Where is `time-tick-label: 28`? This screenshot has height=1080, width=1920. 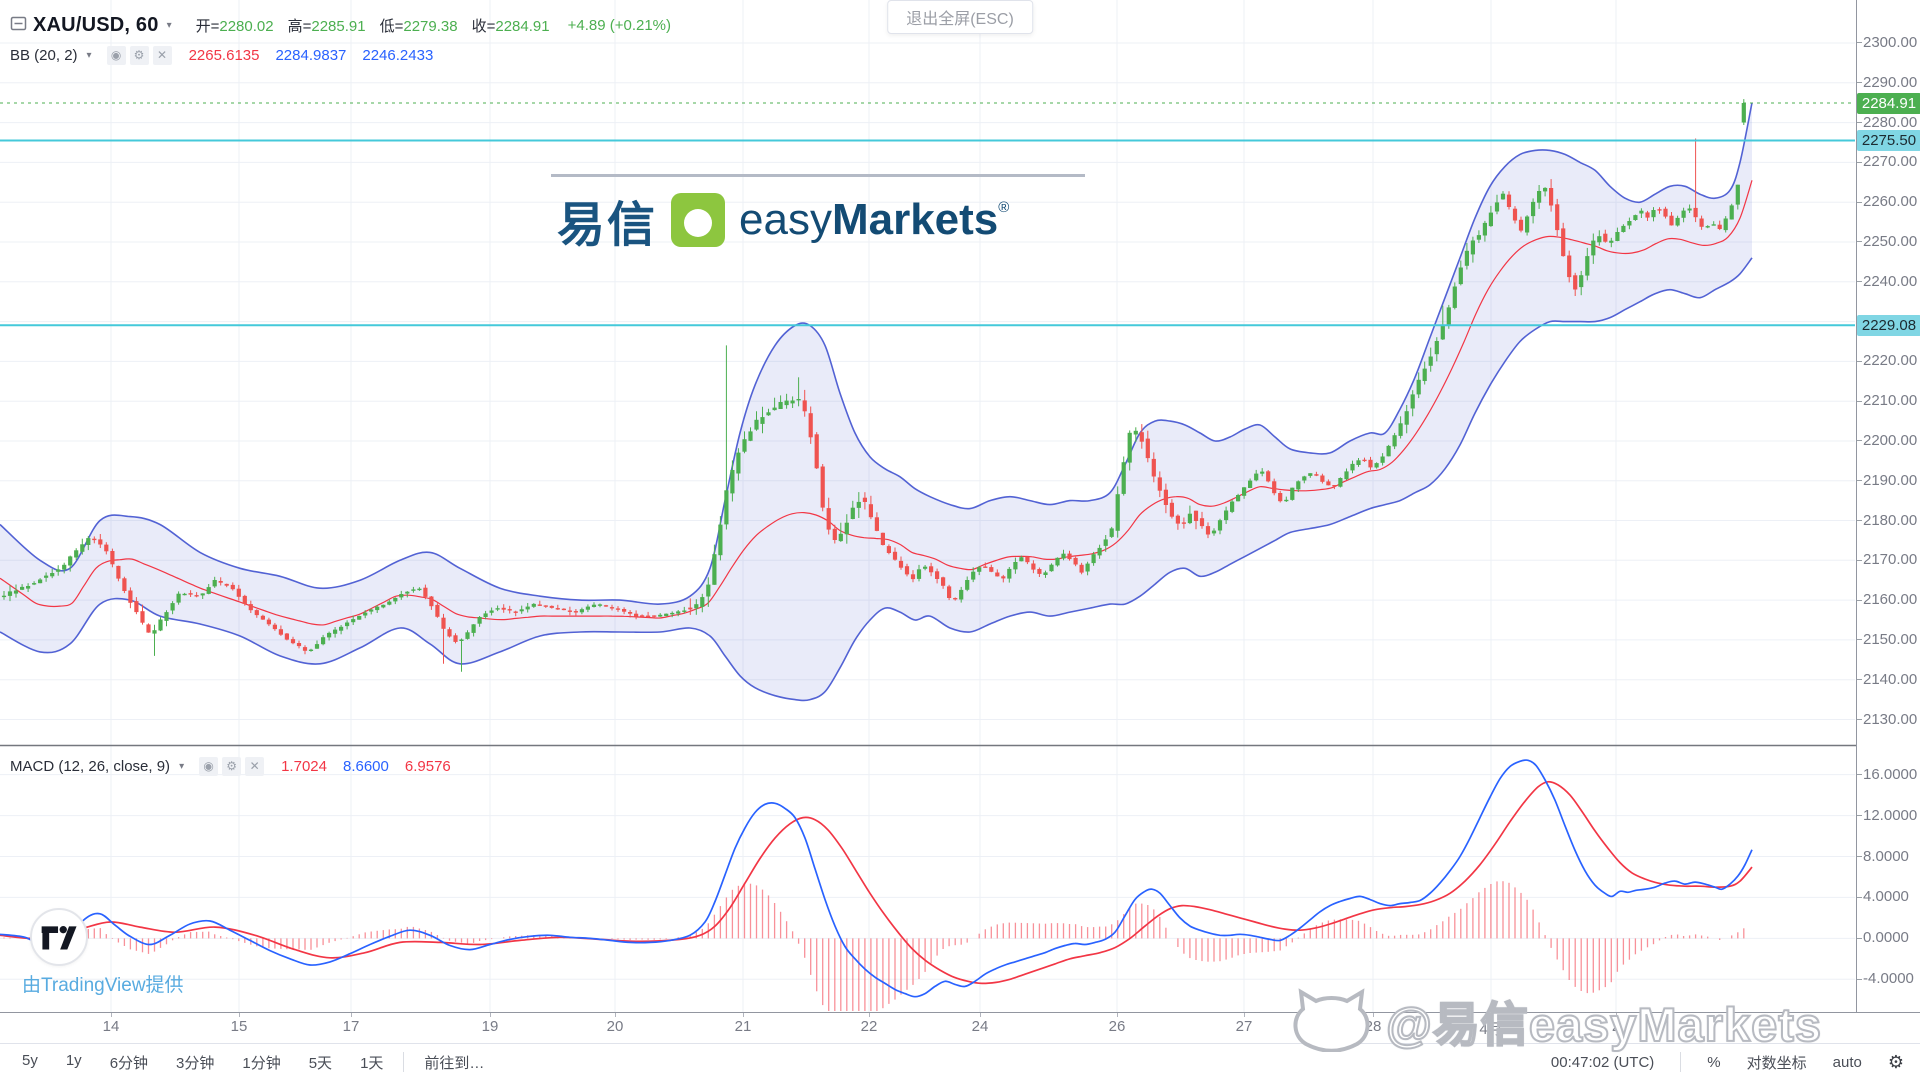 time-tick-label: 28 is located at coordinates (1373, 1026).